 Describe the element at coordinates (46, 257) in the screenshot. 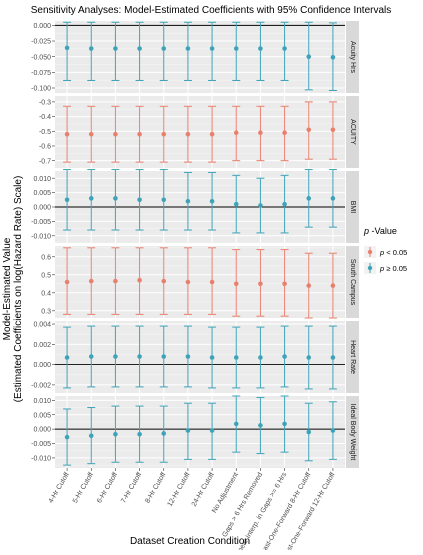

I see `y-tick-label: 0.6` at that location.